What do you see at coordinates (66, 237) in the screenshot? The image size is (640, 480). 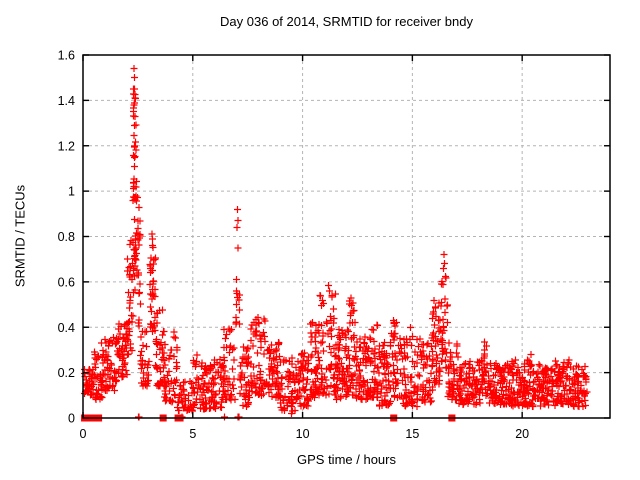 I see `y-tick-label: 0.8` at bounding box center [66, 237].